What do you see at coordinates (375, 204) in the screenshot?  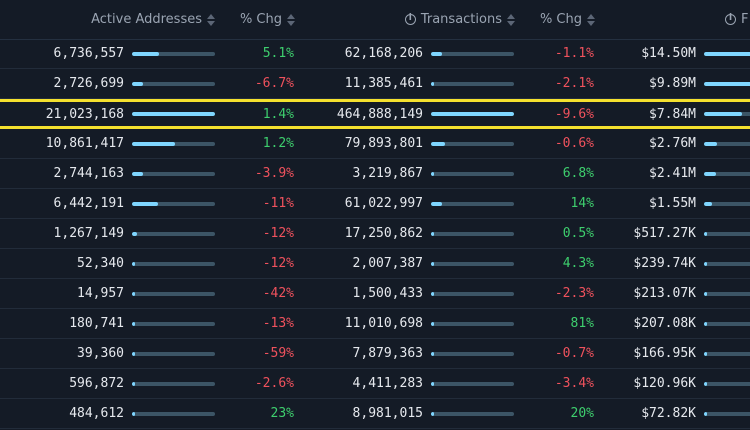 I see `table-row: 6,442,191 -11% 61,022,997 14% $1.55M` at bounding box center [375, 204].